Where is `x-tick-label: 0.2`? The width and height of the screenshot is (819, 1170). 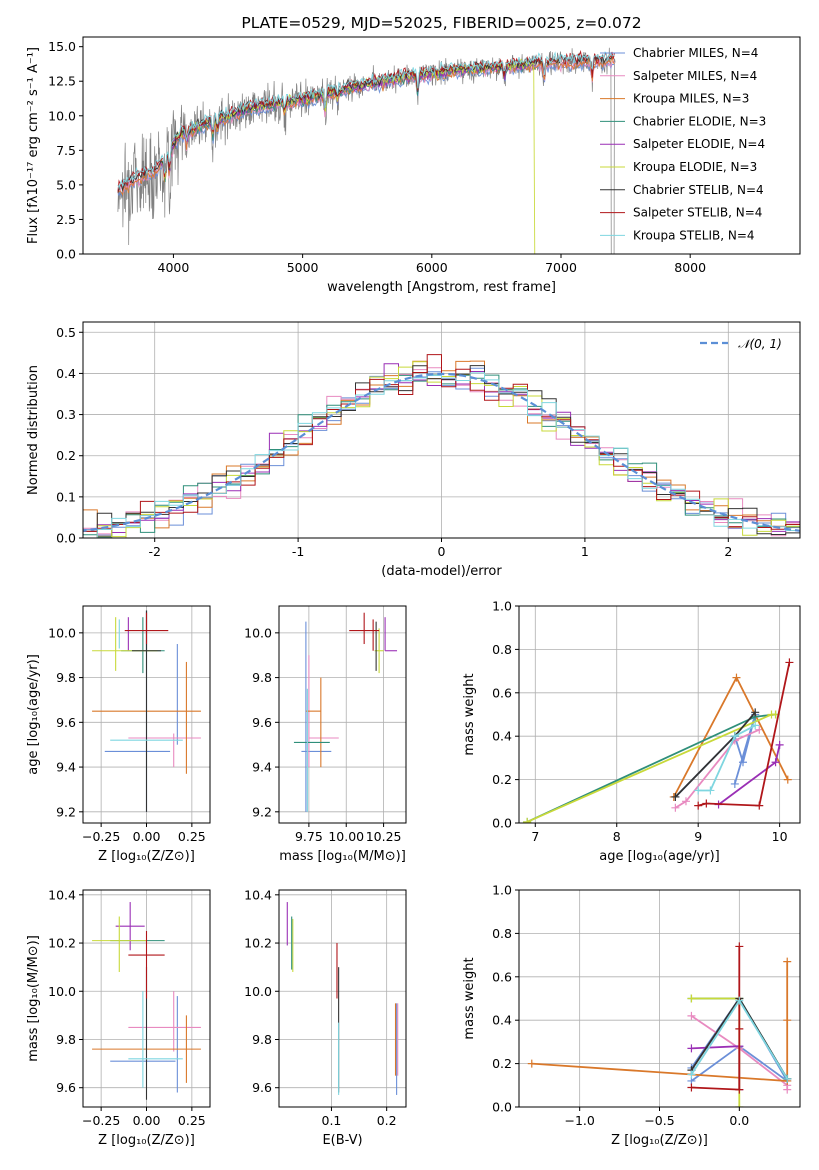 x-tick-label: 0.2 is located at coordinates (387, 1120).